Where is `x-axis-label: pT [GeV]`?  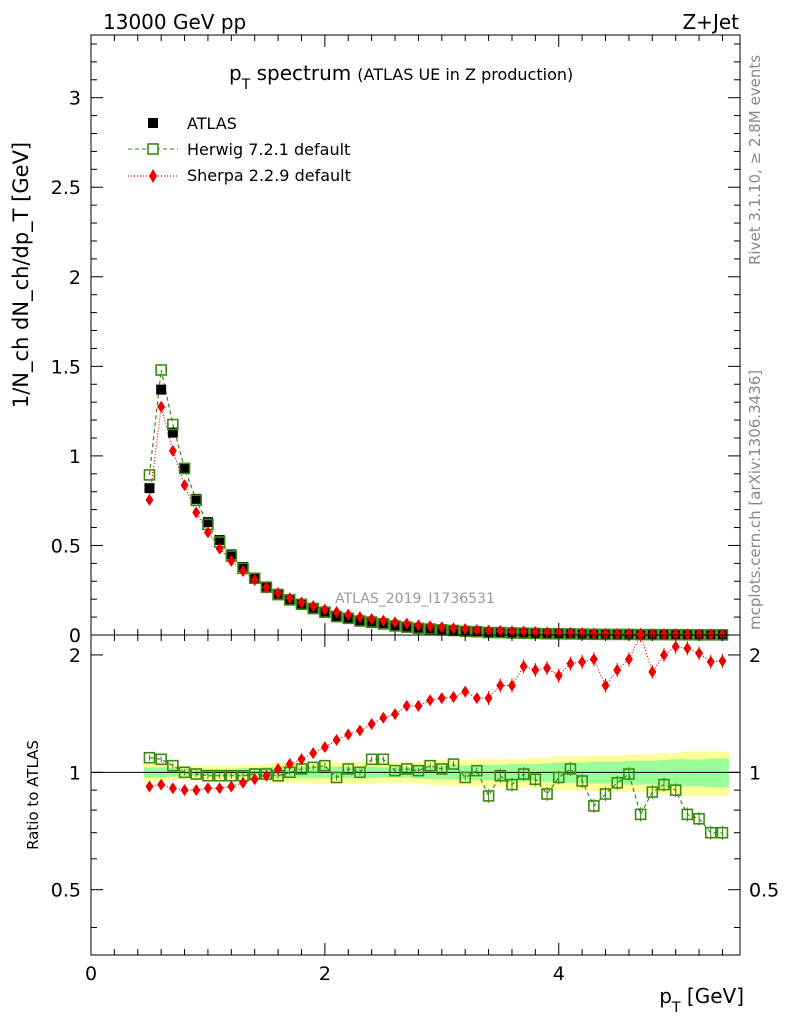
x-axis-label: pT [GeV] is located at coordinates (701, 1000).